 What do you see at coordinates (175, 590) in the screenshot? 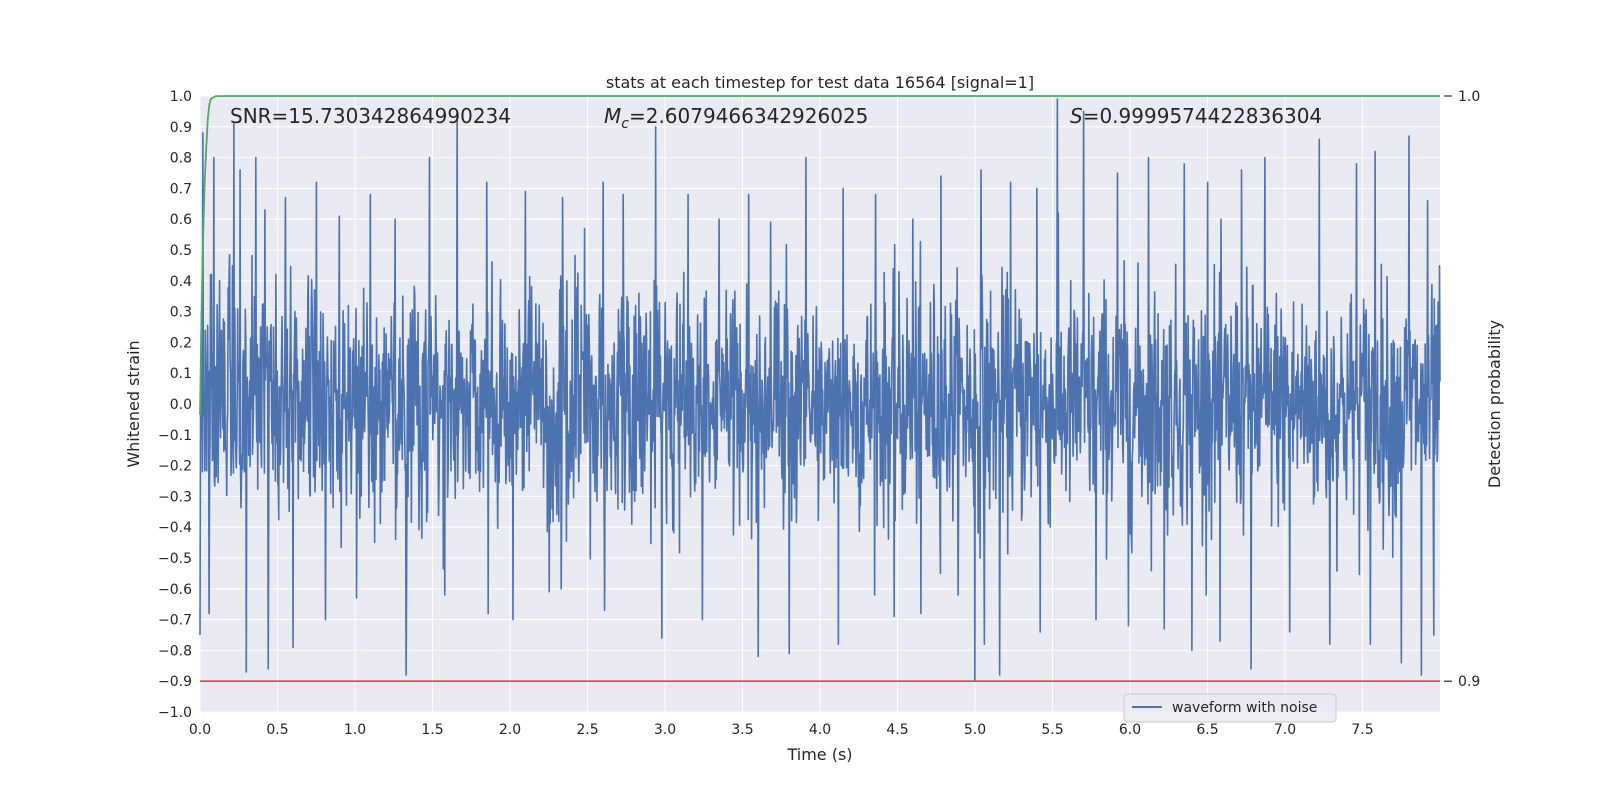
I see `y-tick-label: −0.6` at bounding box center [175, 590].